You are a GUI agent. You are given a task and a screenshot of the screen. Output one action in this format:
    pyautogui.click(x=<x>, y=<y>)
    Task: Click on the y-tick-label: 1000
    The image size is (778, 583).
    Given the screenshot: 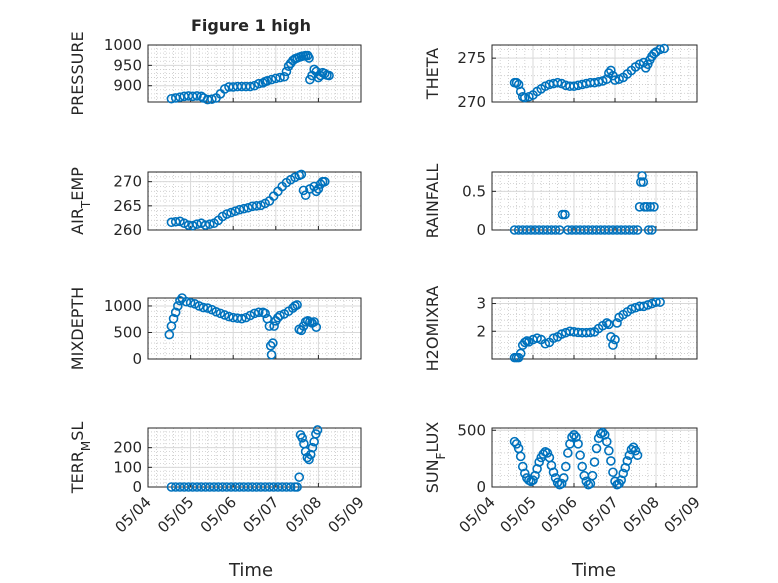 What is the action you would take?
    pyautogui.click(x=123, y=45)
    